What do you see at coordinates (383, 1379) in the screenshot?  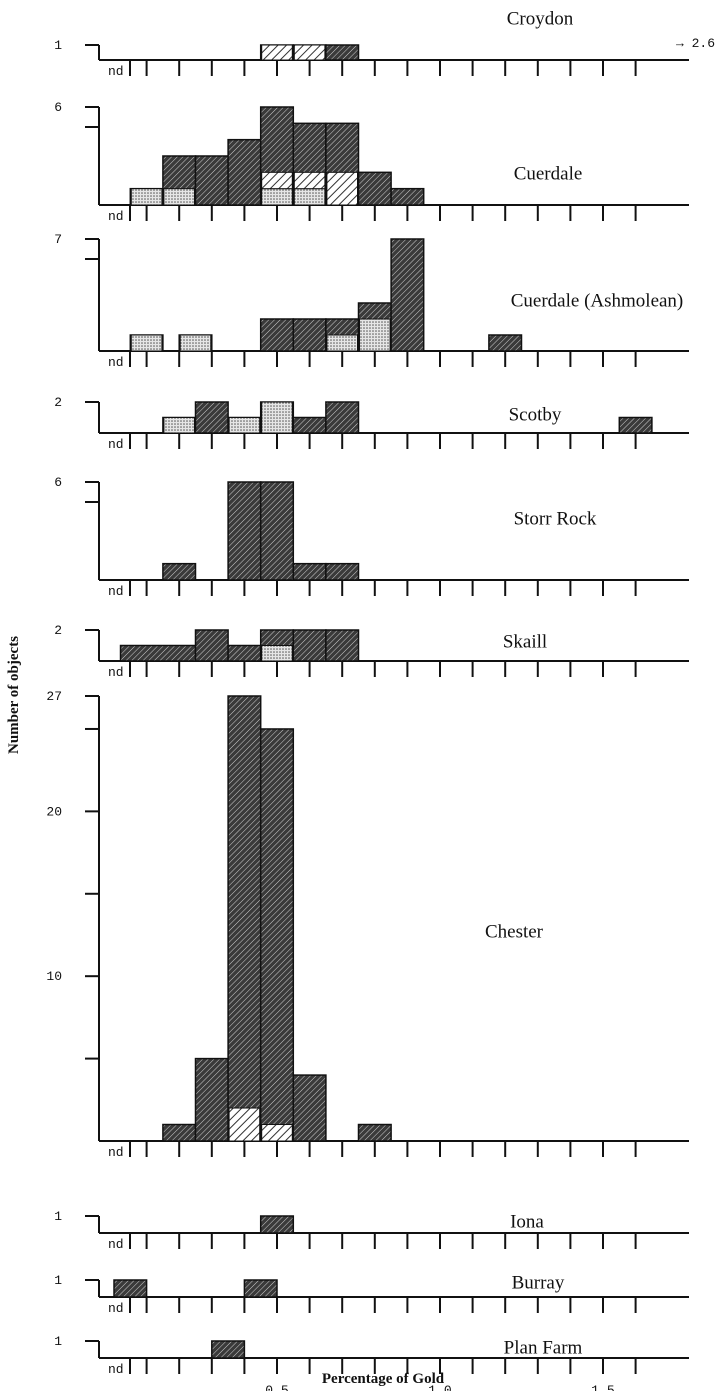 I see `x-axis-title: Percentage of Gold` at bounding box center [383, 1379].